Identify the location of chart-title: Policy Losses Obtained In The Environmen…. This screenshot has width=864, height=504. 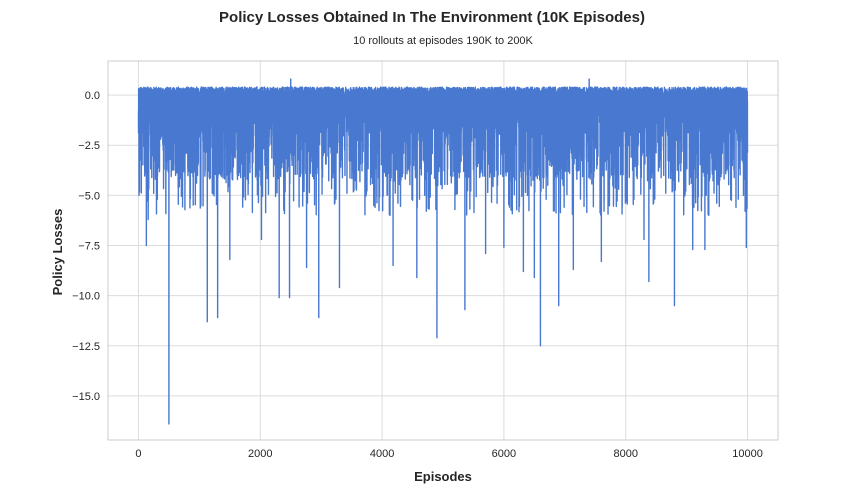
(432, 17).